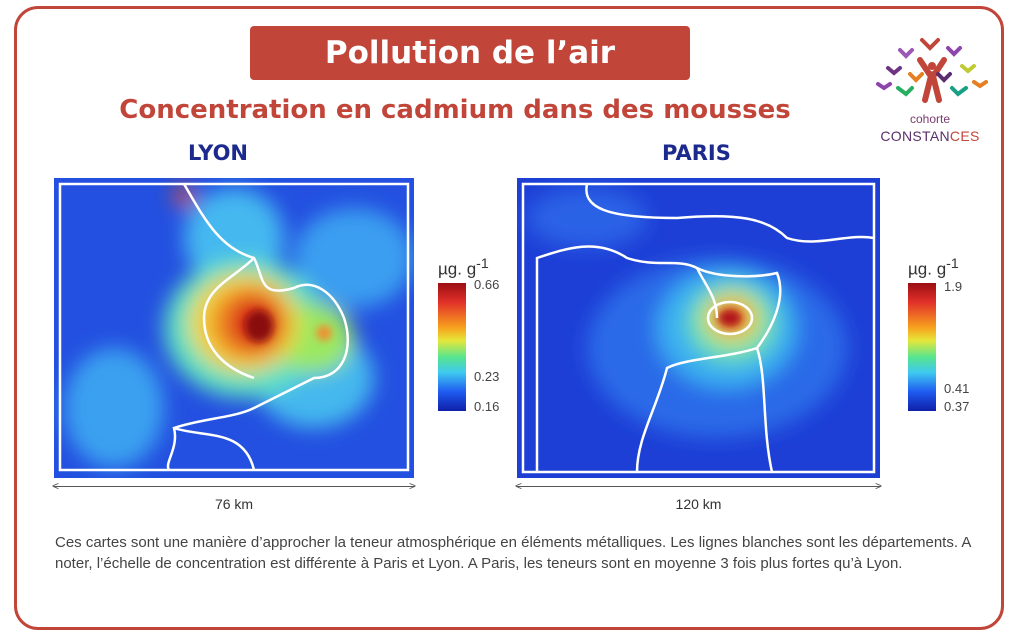 The width and height of the screenshot is (1024, 642). Describe the element at coordinates (930, 136) in the screenshot. I see `logo-line2: CONSTANCES` at that location.